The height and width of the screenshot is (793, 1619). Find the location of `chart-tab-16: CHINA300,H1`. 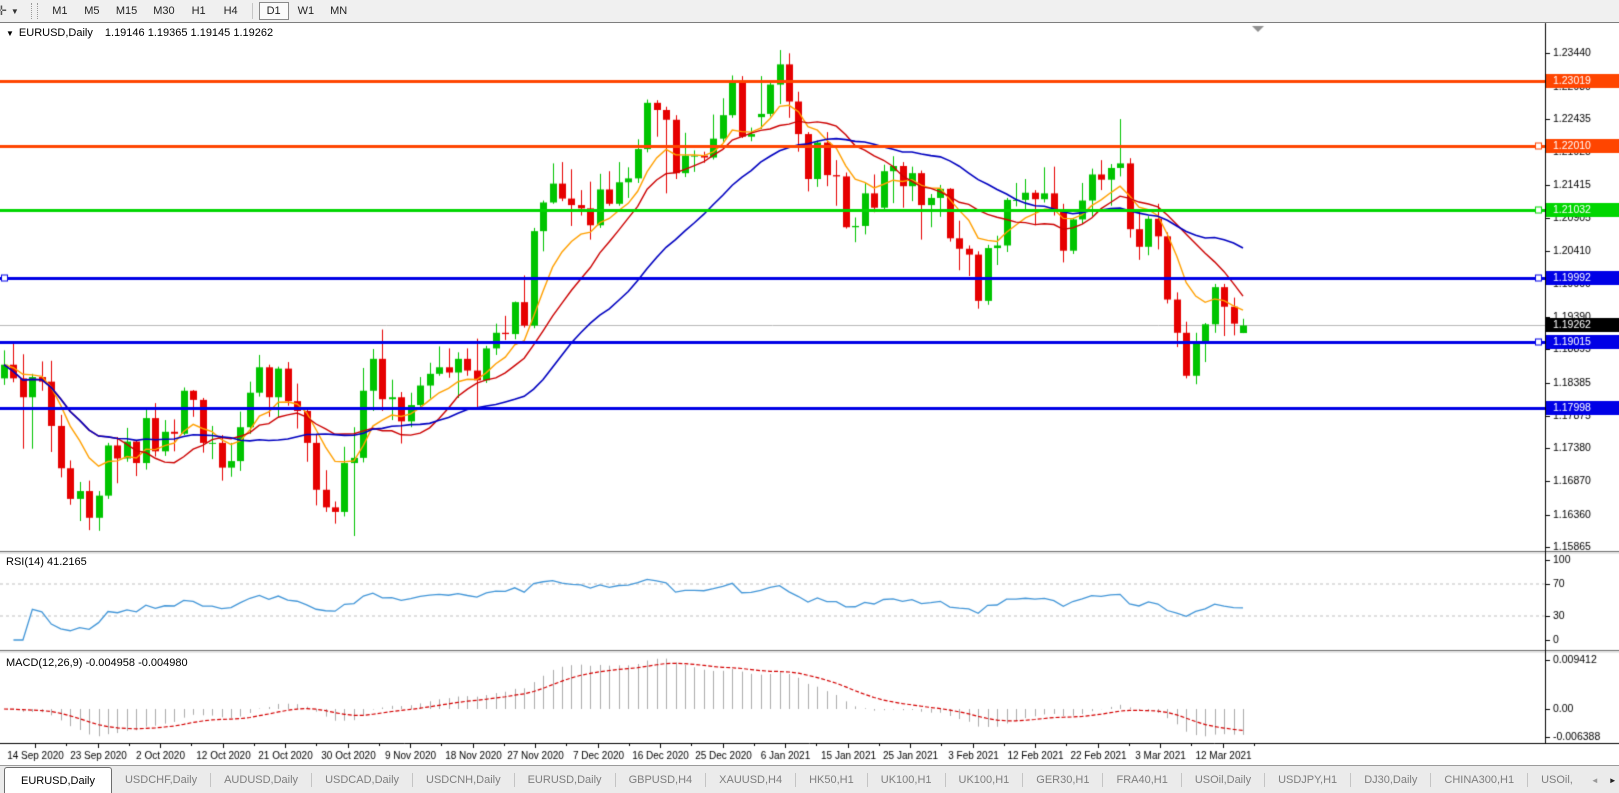

chart-tab-16: CHINA300,H1 is located at coordinates (1479, 780).